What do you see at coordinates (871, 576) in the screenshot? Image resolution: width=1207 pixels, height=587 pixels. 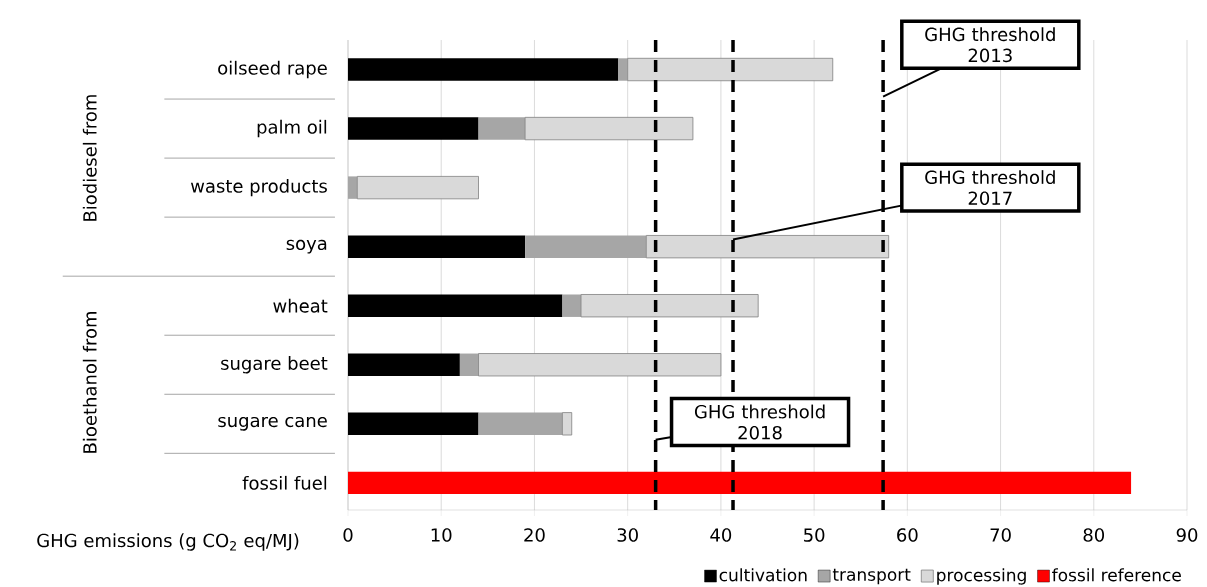 I see `legend-label: transport` at bounding box center [871, 576].